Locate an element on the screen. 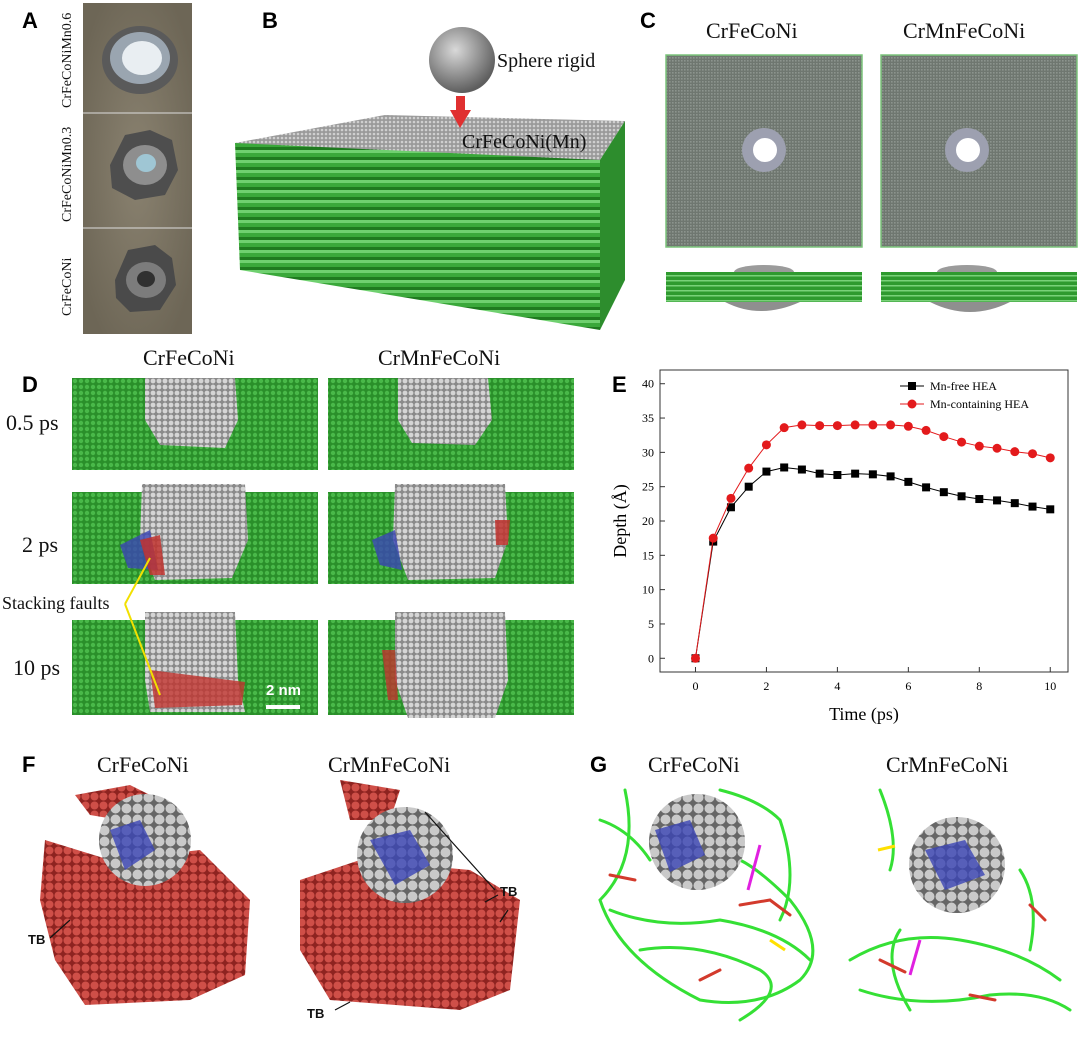 The width and height of the screenshot is (1080, 1039). panel-g-title-right: CrMnFeCoNi is located at coordinates (947, 764).